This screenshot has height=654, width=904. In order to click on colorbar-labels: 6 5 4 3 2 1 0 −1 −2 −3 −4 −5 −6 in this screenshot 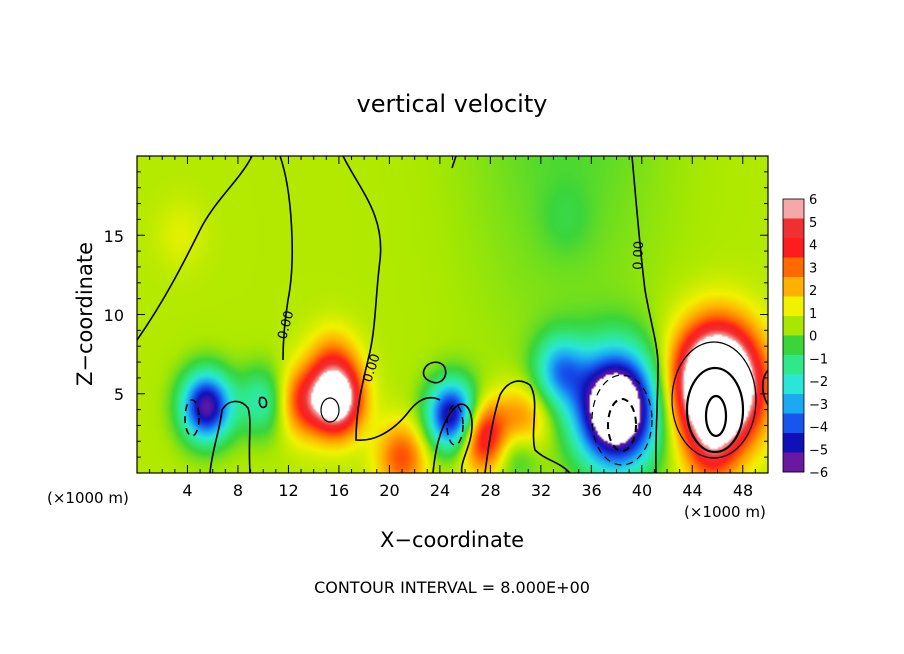, I will do `click(818, 337)`.